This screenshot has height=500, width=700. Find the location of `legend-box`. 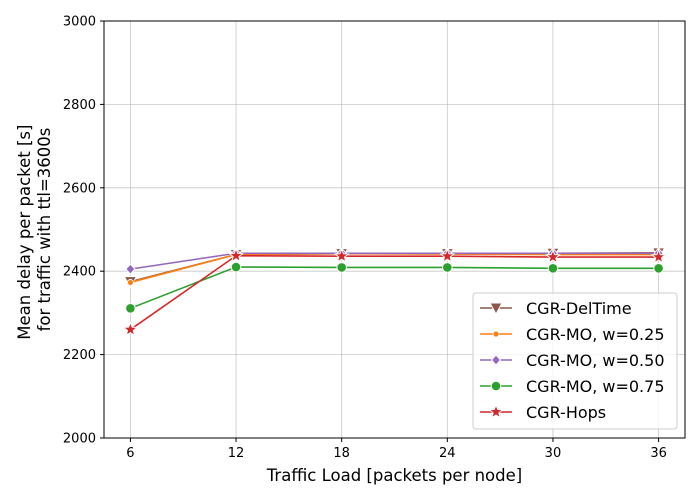

legend-box is located at coordinates (575, 361).